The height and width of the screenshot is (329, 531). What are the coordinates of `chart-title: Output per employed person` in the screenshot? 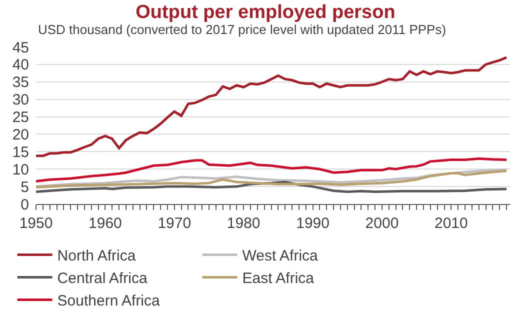 It's located at (266, 13).